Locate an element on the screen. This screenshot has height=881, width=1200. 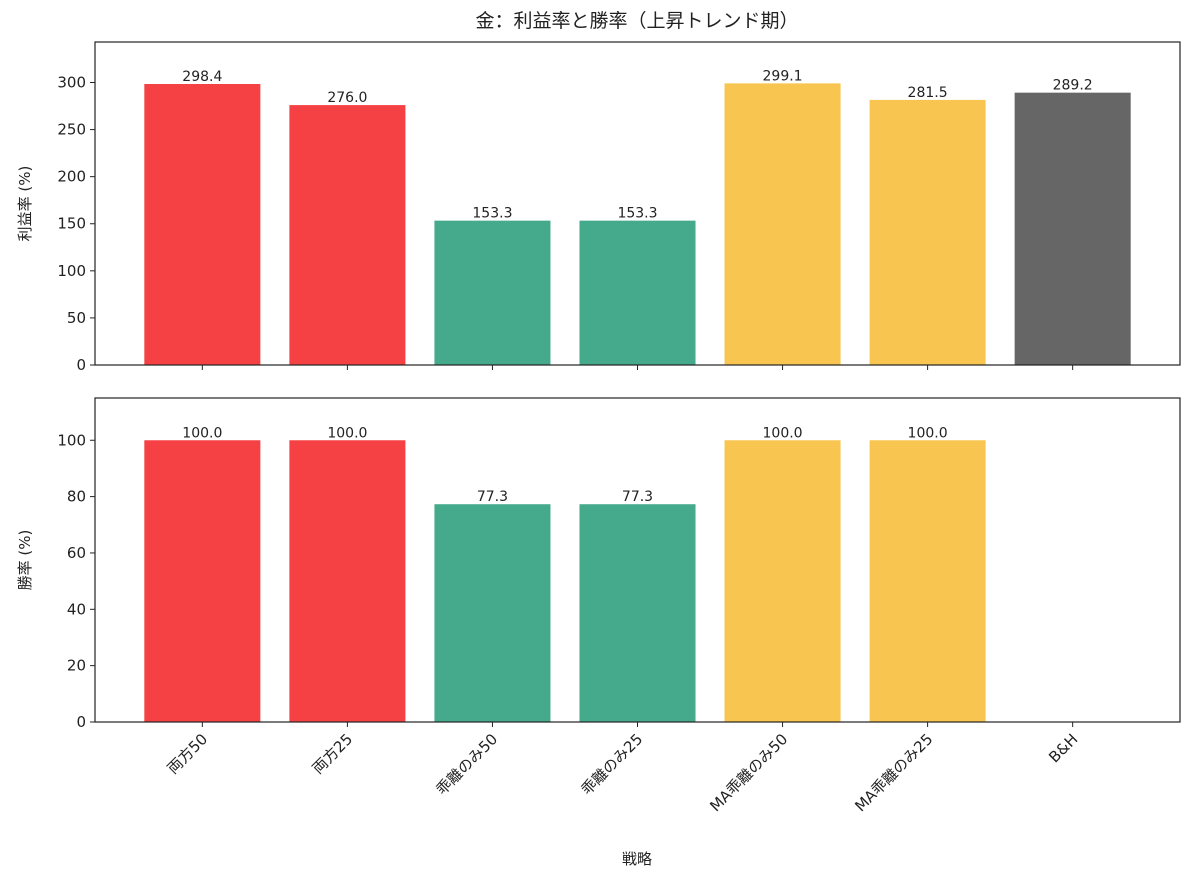
data-label-profit-1: 276.0 is located at coordinates (347, 98).